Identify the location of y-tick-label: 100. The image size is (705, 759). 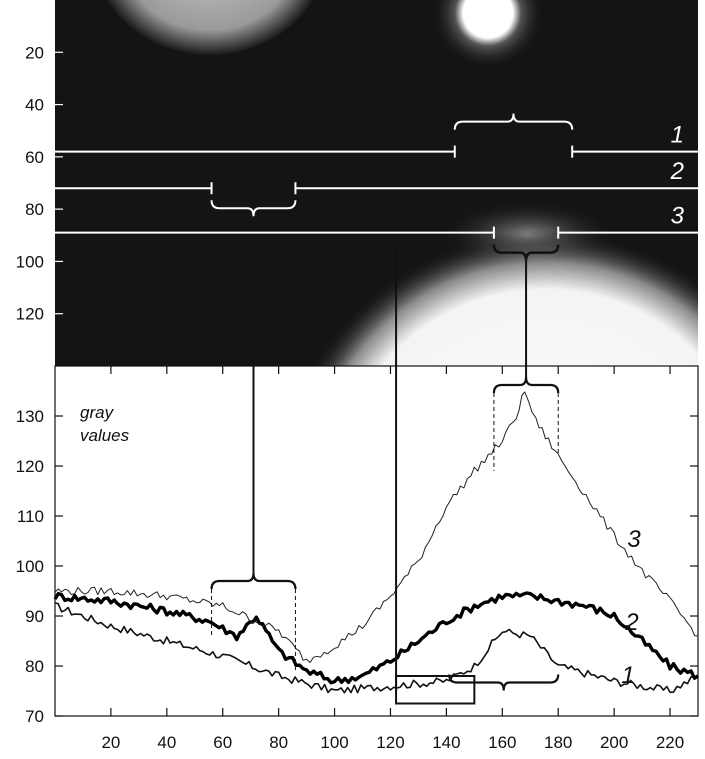
(30, 566).